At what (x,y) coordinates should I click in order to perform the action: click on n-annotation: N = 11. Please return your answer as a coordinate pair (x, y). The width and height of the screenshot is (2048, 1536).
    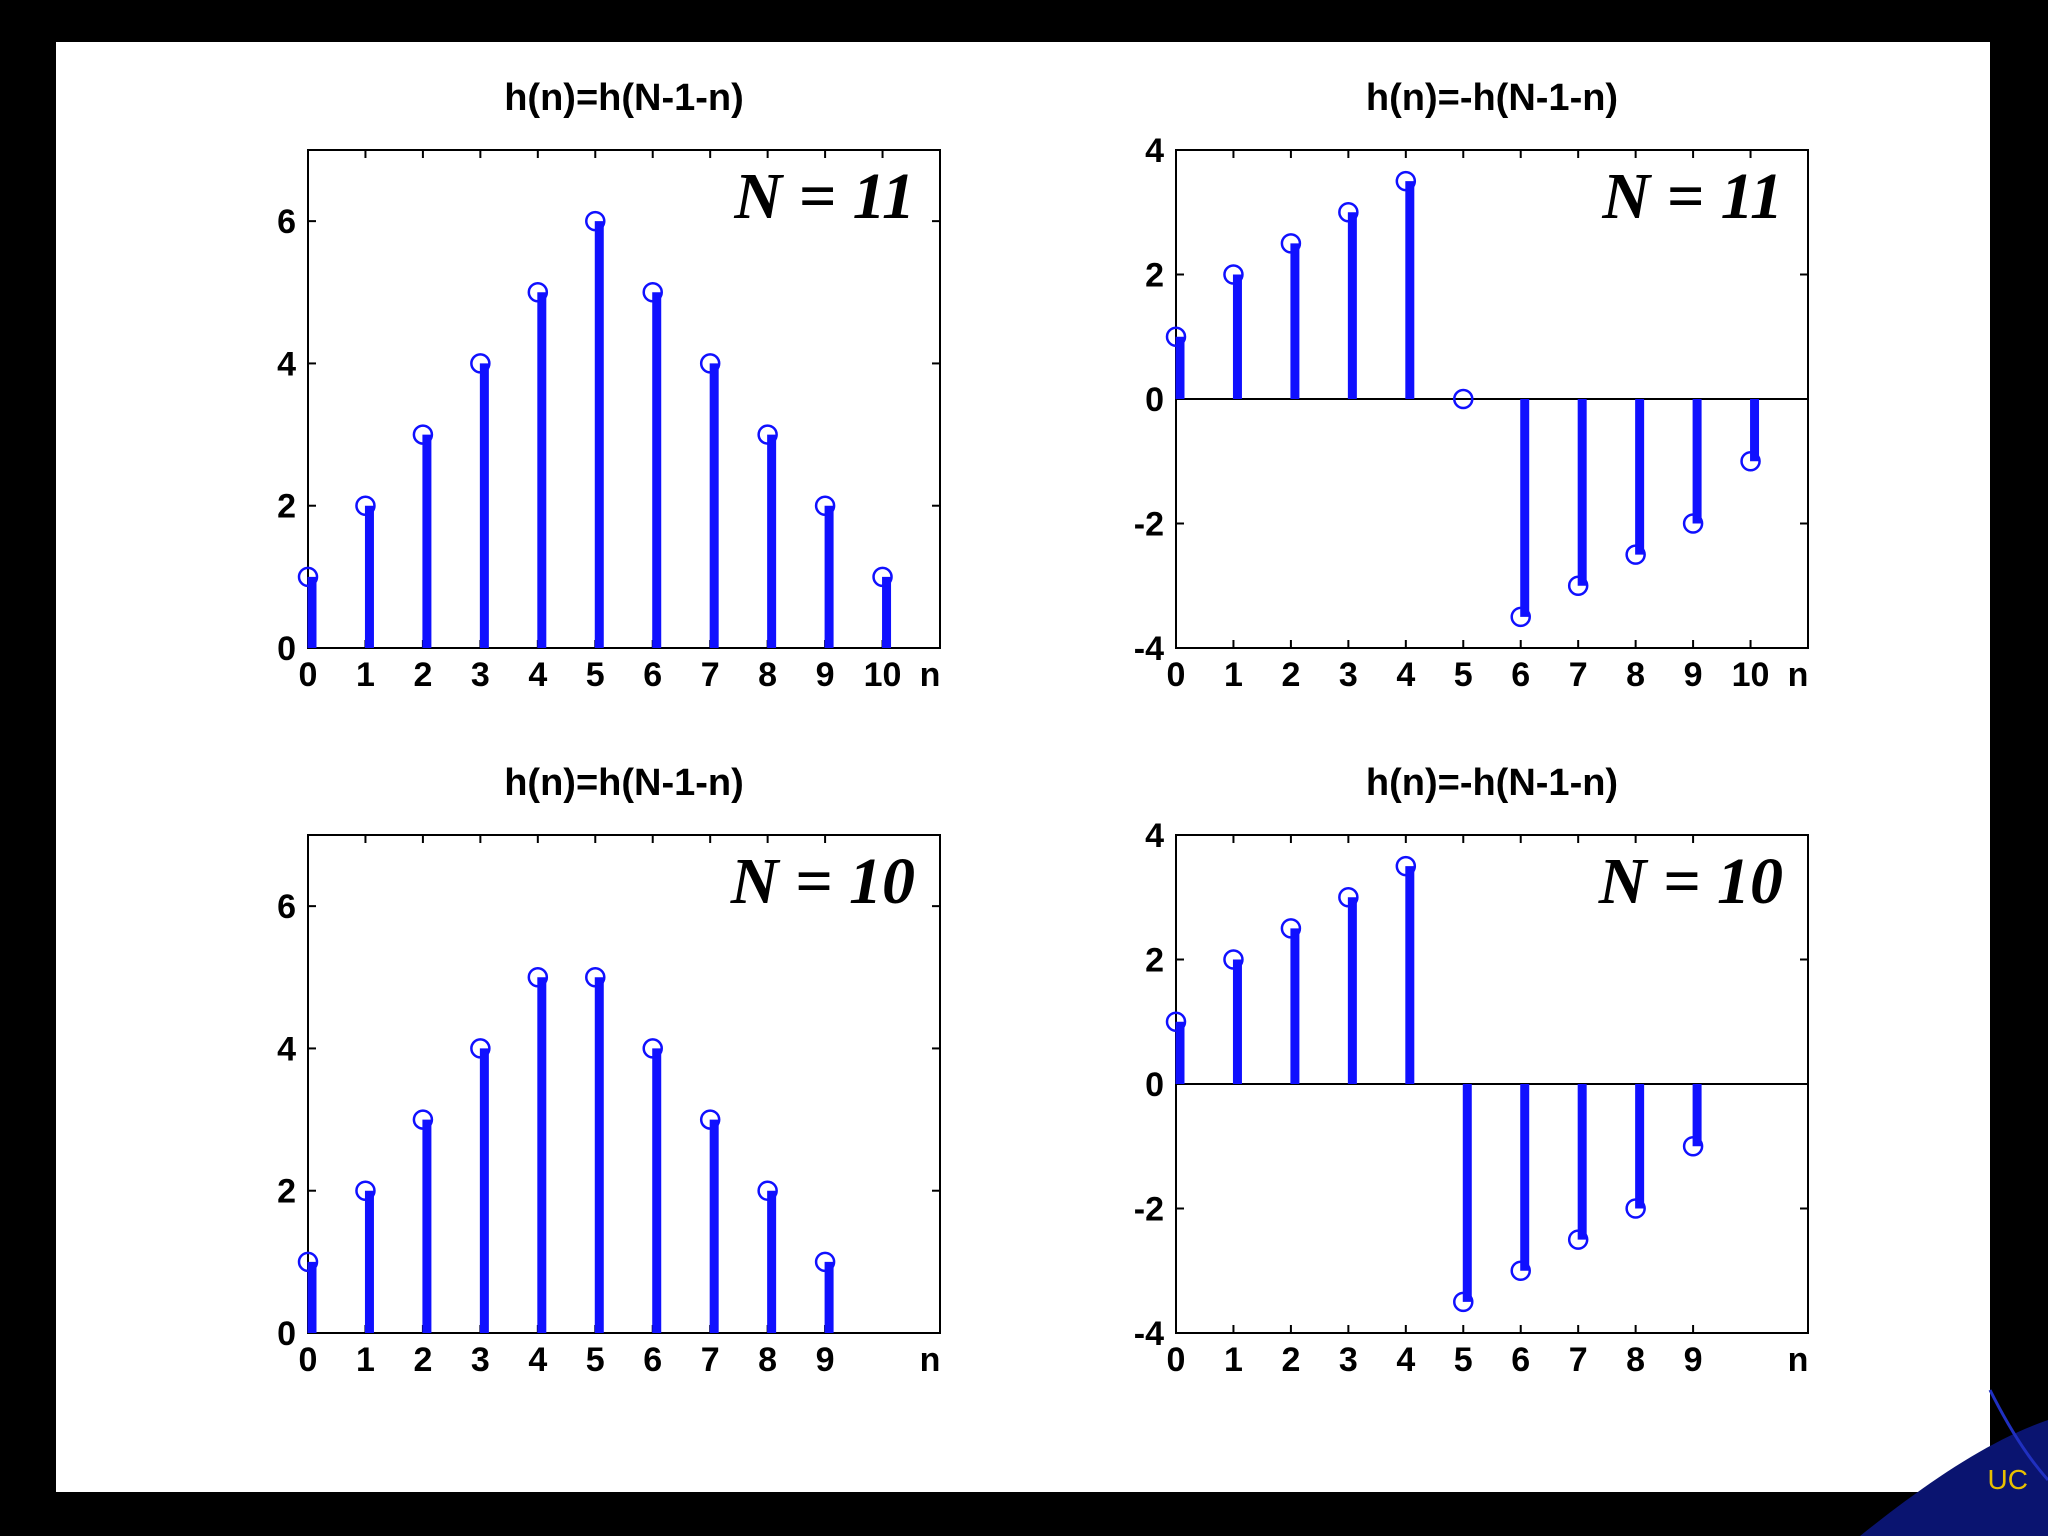
    Looking at the image, I should click on (1692, 196).